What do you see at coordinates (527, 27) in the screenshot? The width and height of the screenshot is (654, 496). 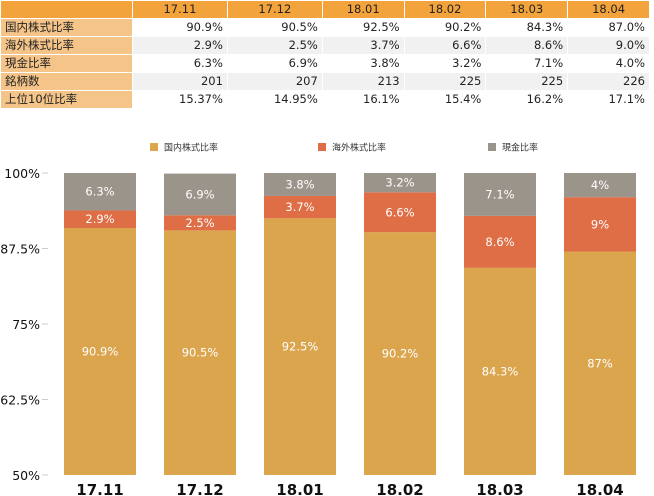 I see `table-cell: 84.3%` at bounding box center [527, 27].